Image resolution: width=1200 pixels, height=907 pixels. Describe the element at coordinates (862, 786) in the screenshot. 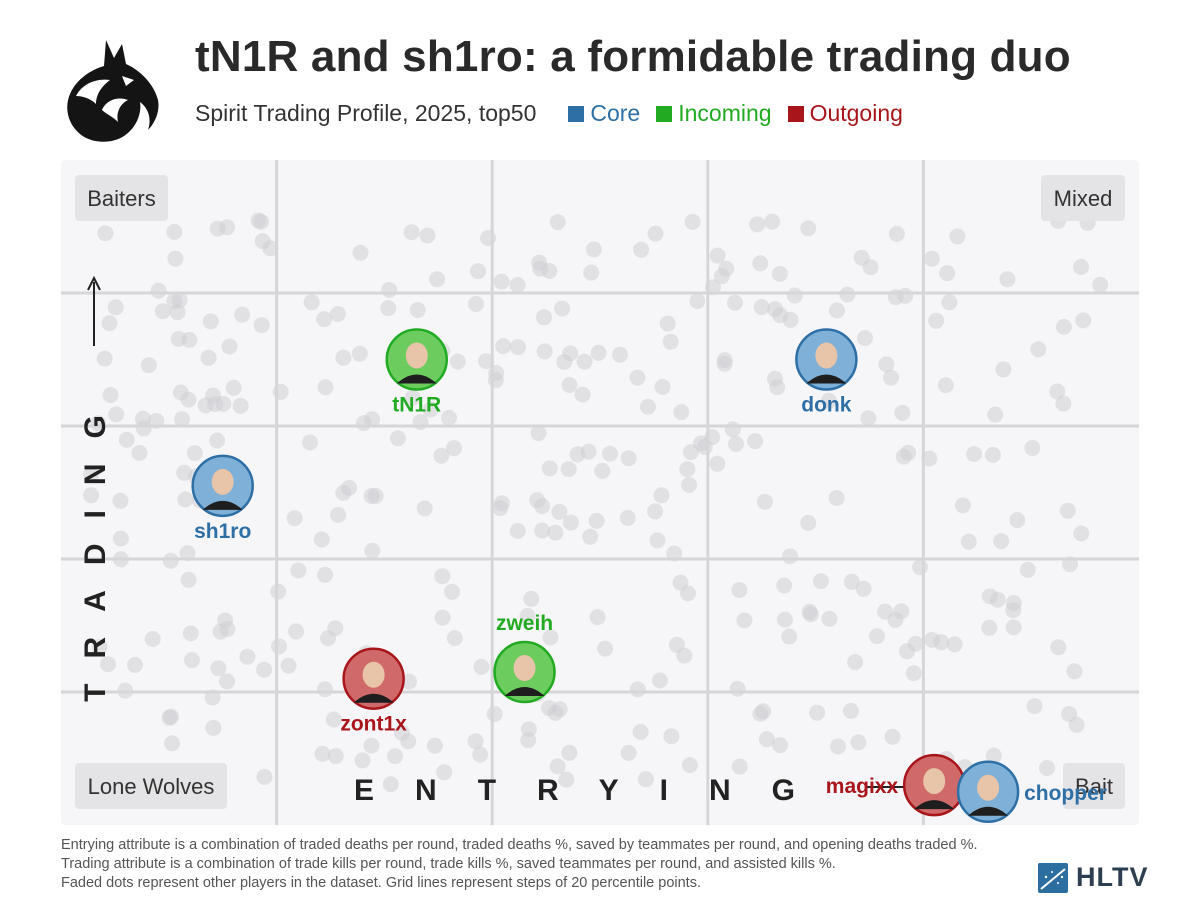

I see `player-label: magixx` at that location.